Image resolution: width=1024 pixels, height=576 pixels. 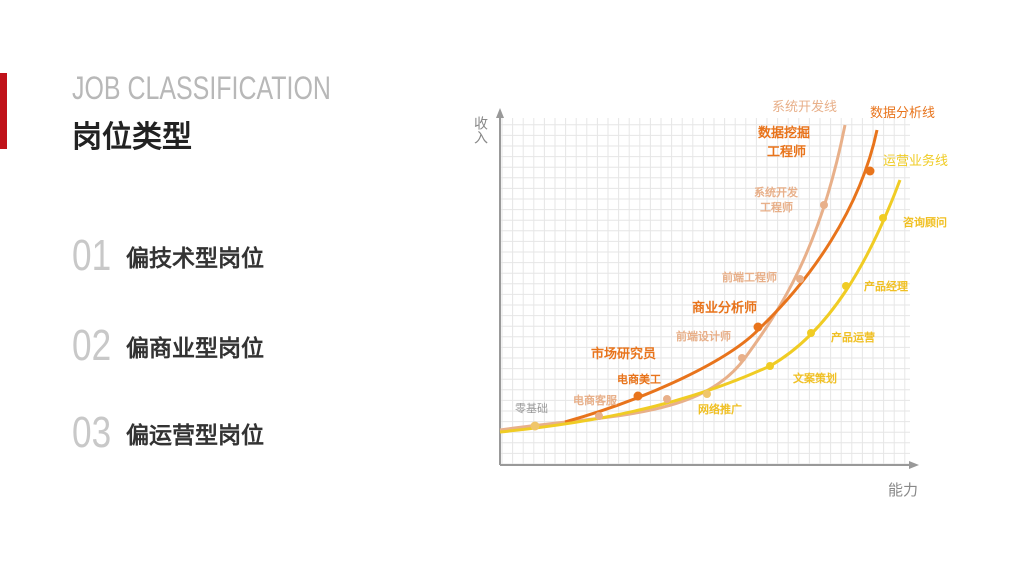 What do you see at coordinates (639, 379) in the screenshot?
I see `node-label: 电商美工` at bounding box center [639, 379].